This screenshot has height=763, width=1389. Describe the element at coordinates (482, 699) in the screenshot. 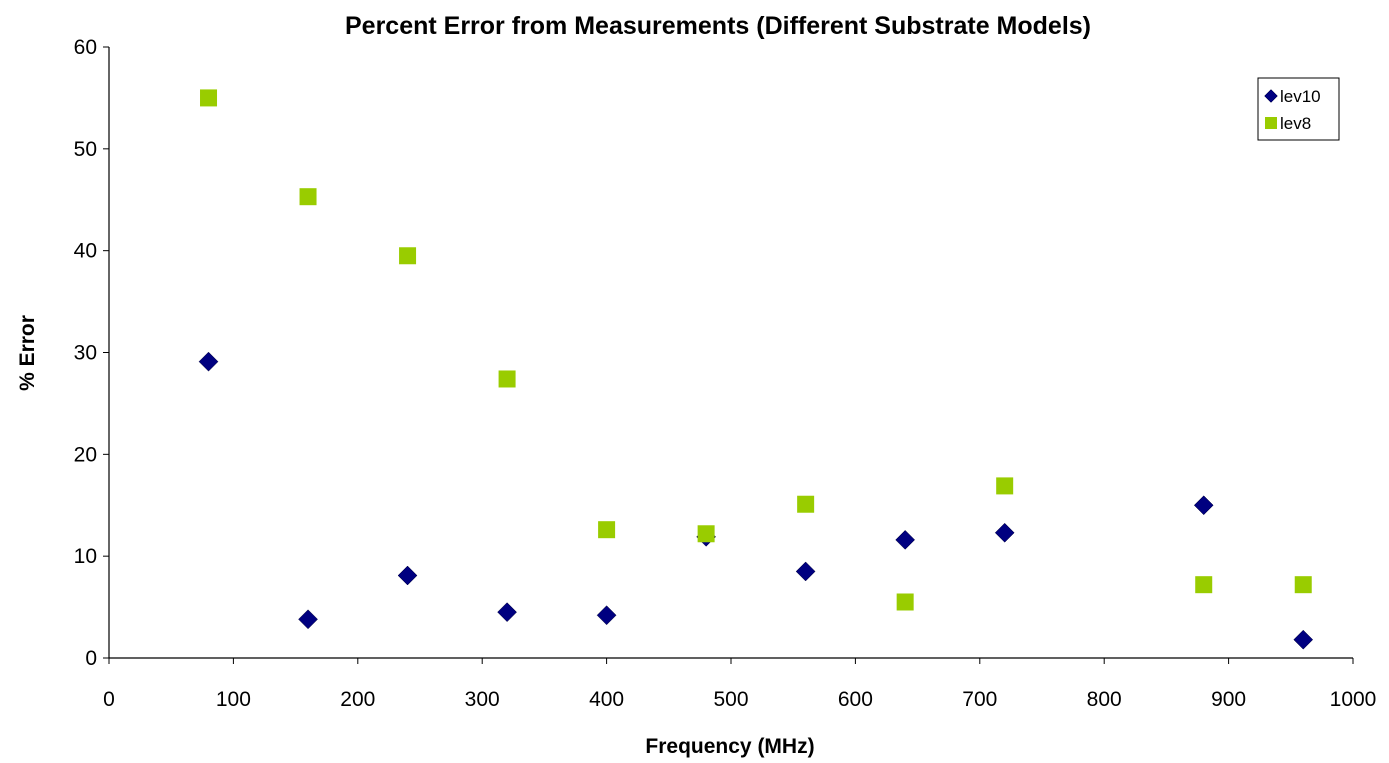

I see `x-tick-label: 300` at that location.